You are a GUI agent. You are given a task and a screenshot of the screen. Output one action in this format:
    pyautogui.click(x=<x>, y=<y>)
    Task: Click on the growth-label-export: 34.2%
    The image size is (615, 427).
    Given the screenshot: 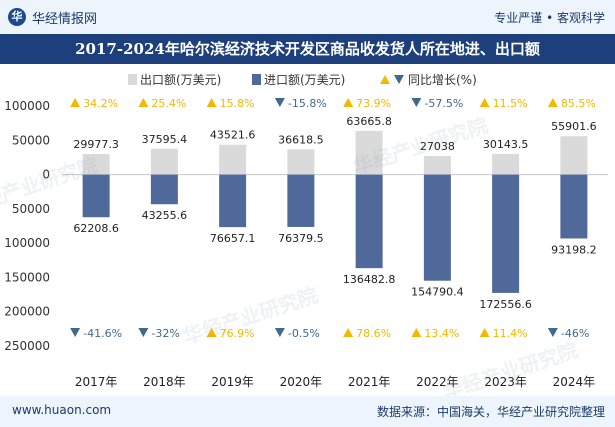 What is the action you would take?
    pyautogui.click(x=100, y=103)
    